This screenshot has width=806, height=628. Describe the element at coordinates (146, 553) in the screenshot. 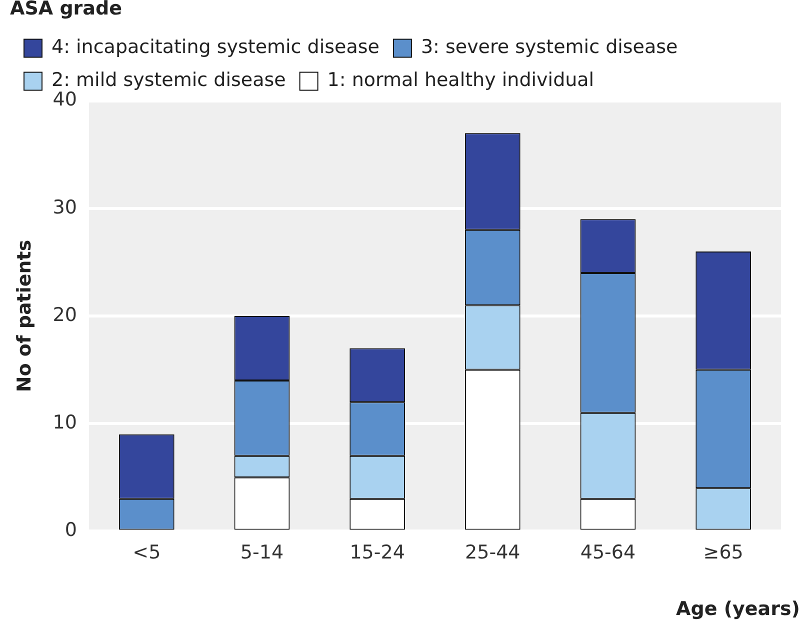

I see `x-tick-label: <5` at that location.